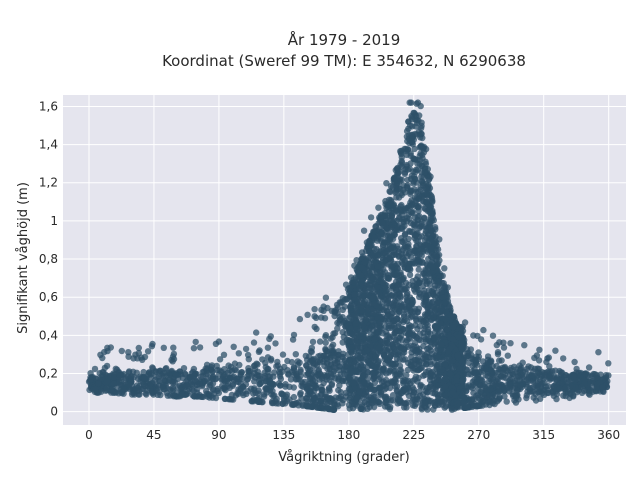 This screenshot has width=640, height=480. What do you see at coordinates (48, 145) in the screenshot?
I see `y-tick-label: 1,4` at bounding box center [48, 145].